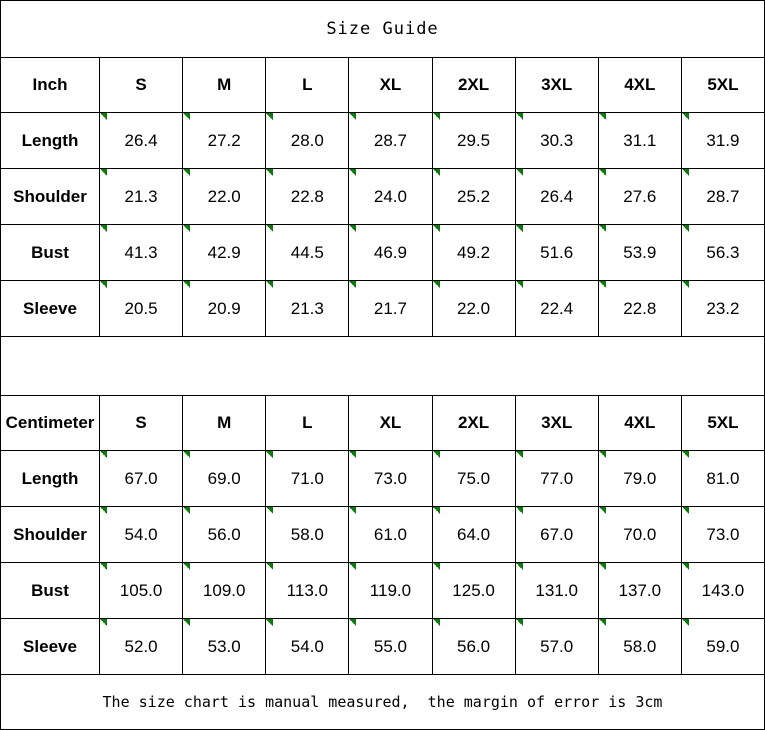 This screenshot has width=765, height=730. I want to click on measurement-value-text: 26.4, so click(141, 140).